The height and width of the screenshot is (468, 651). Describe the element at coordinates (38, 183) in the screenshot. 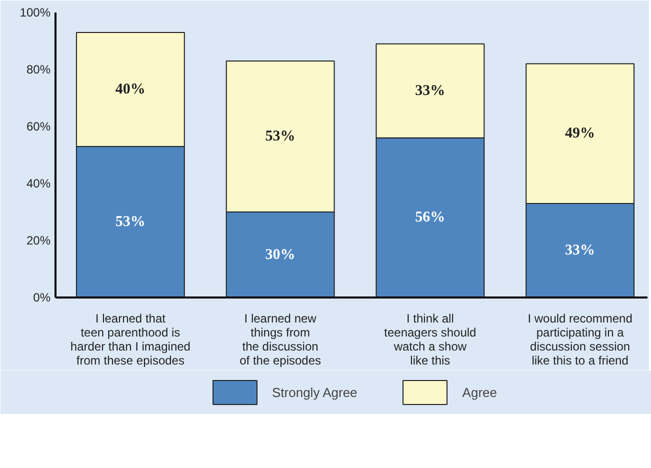

I see `y-tick-label: 40%` at that location.